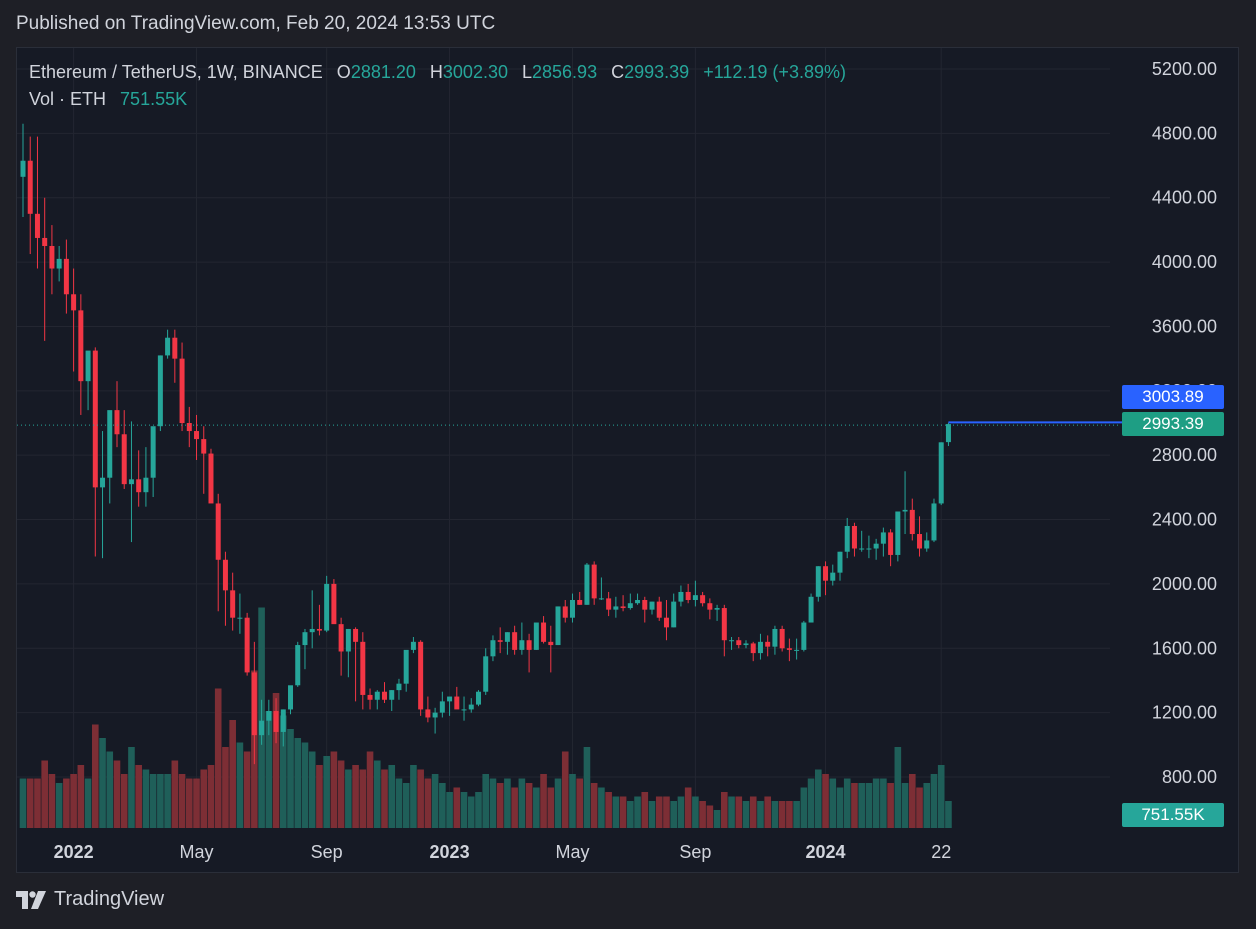 This screenshot has width=1256, height=929. What do you see at coordinates (657, 72) in the screenshot?
I see `close-value: 2993.39` at bounding box center [657, 72].